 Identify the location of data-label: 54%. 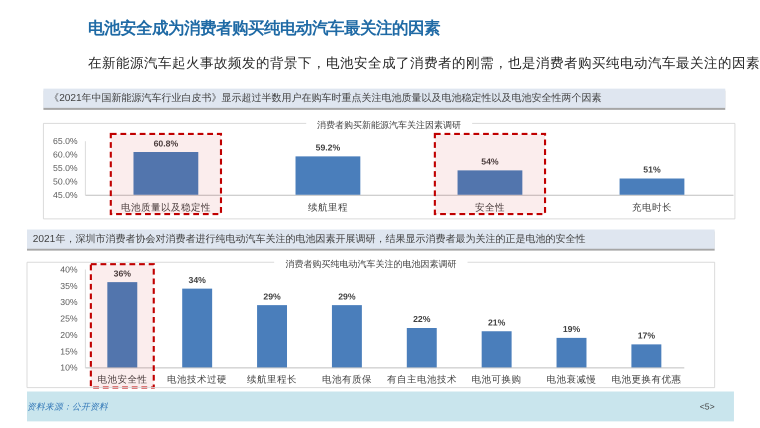
(490, 161).